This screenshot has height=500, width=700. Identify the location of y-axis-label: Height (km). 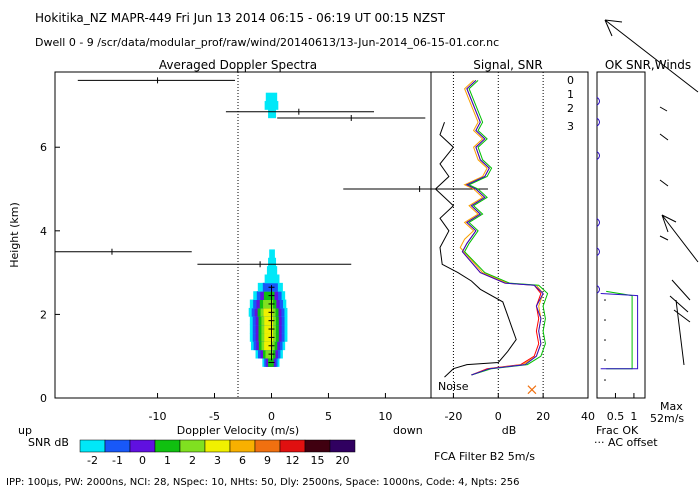
(14, 235).